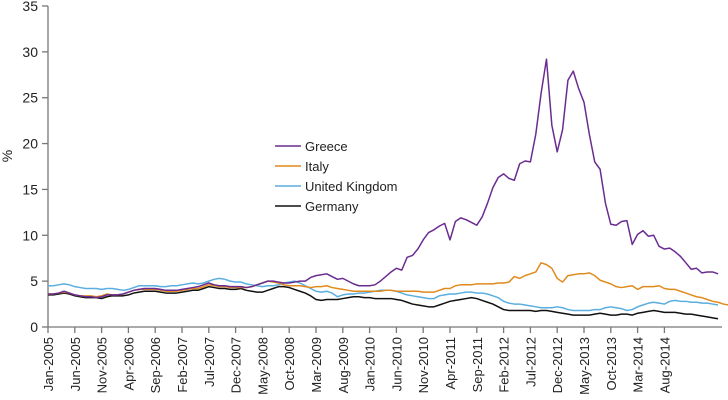 The height and width of the screenshot is (400, 728). Describe the element at coordinates (638, 365) in the screenshot. I see `x-tick-label: Mar-2014` at that location.